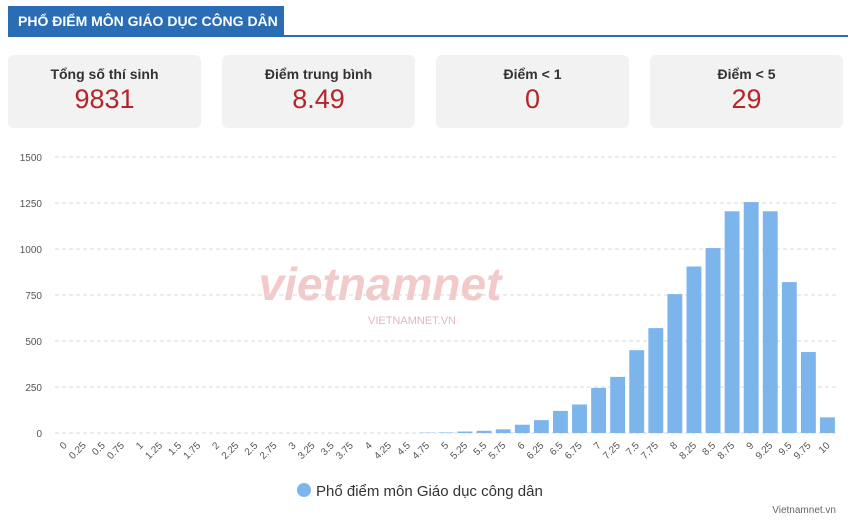  Describe the element at coordinates (803, 451) in the screenshot. I see `x-tick-label: 9.75` at that location.